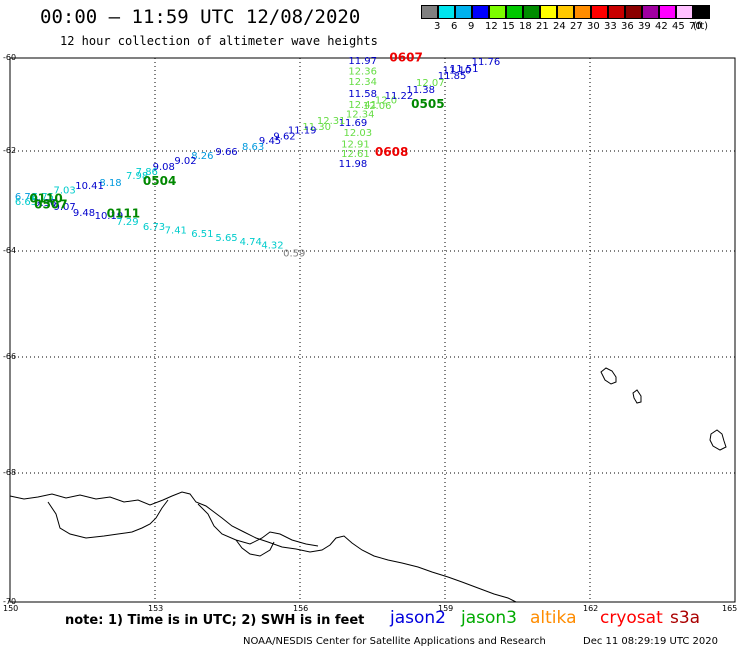 The height and width of the screenshot is (650, 740). Describe the element at coordinates (137, 176) in the screenshot. I see `swh-value-label: 7.98` at that location.